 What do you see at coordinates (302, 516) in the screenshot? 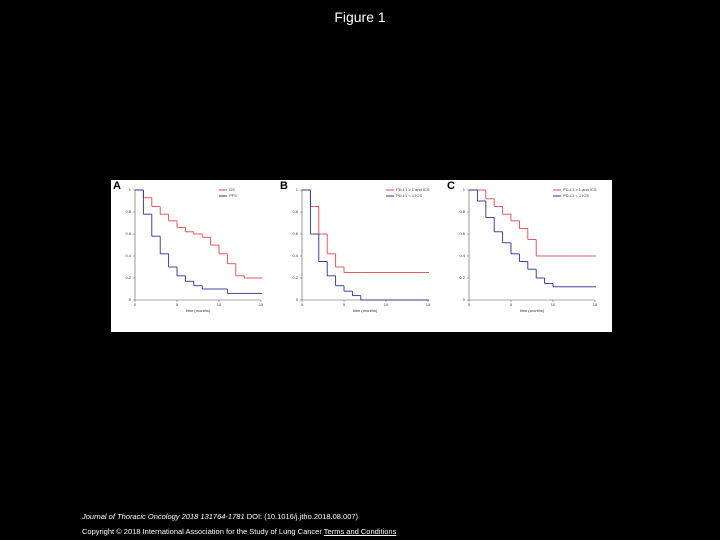
I see `citation-text: DOI: (10.1016/j.jtho.2018.08.007)` at bounding box center [302, 516].